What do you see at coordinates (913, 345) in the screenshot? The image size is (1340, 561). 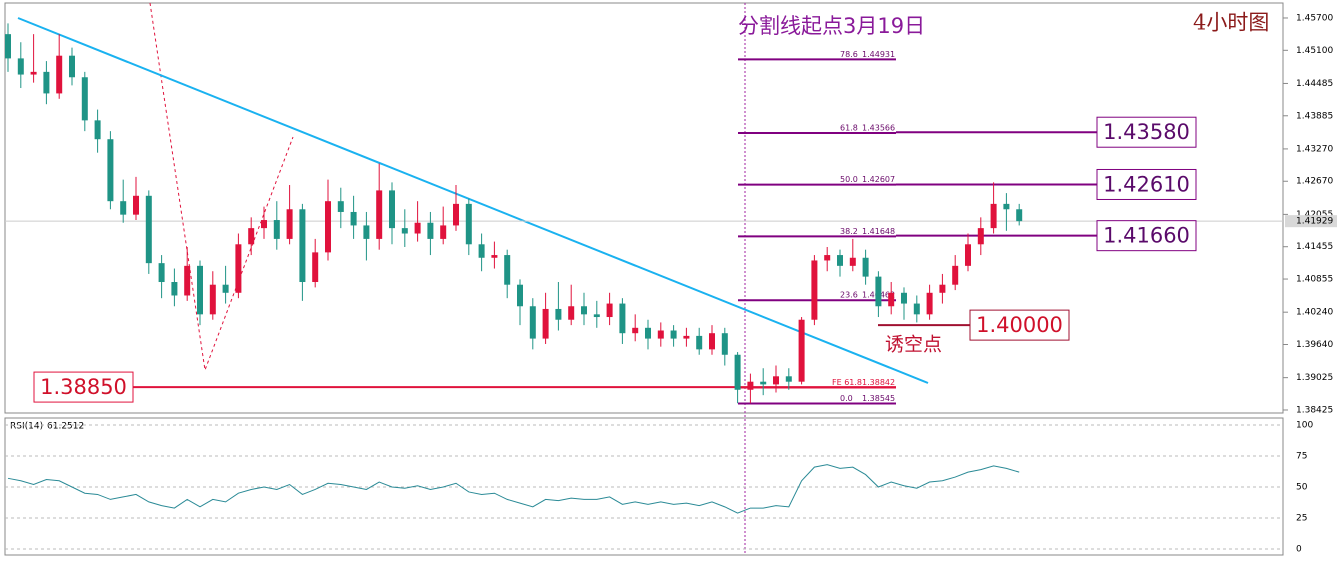 I see `annotation: 诱空点` at bounding box center [913, 345].